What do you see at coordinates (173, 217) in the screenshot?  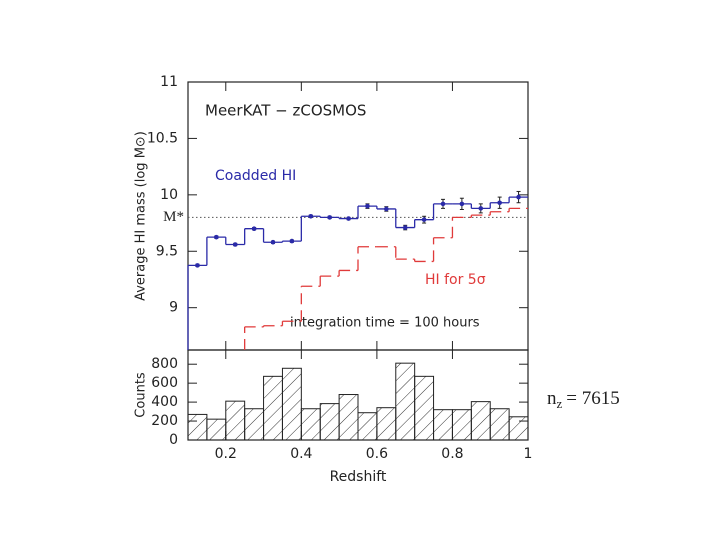 I see `reference-label: M*` at bounding box center [173, 217].